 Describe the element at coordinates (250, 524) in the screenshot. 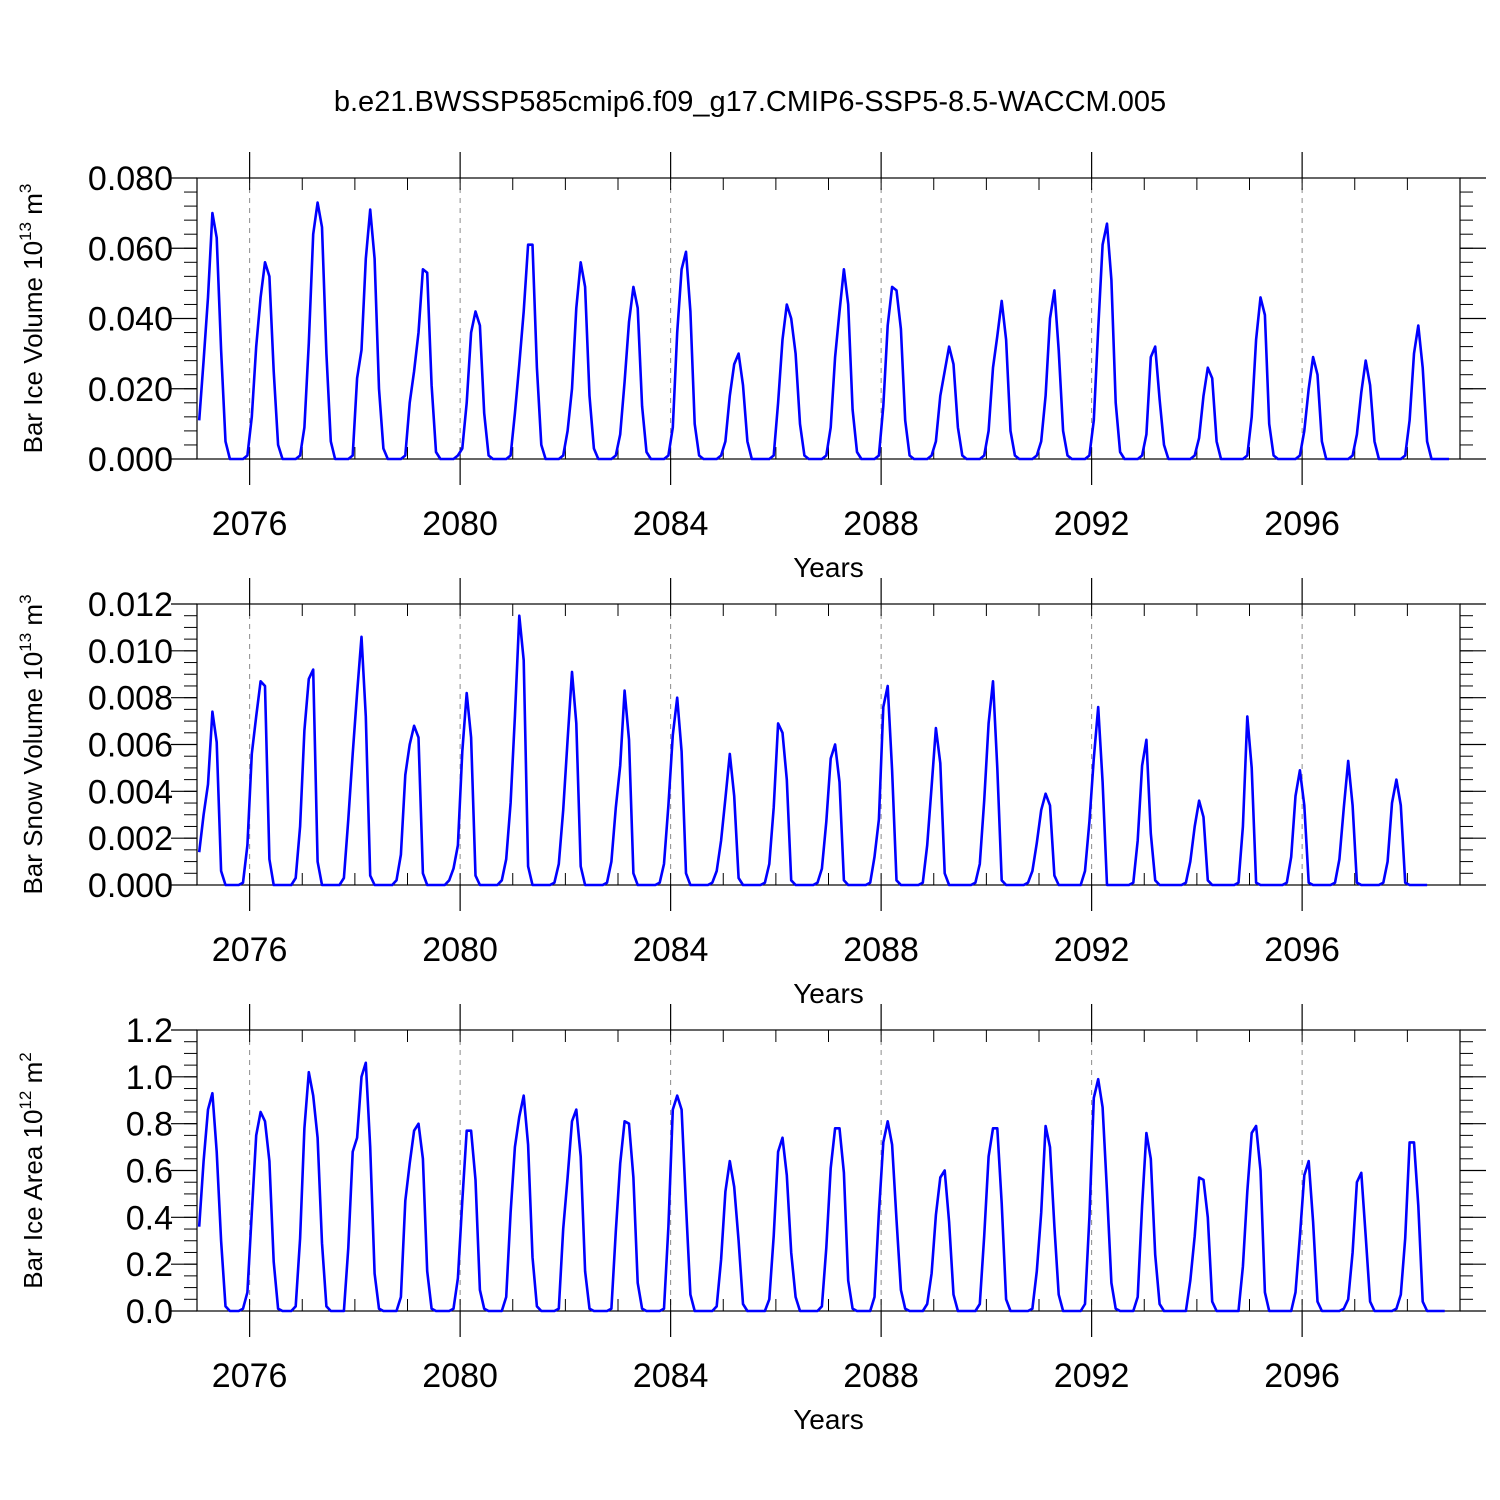

I see `ice-volume-x-tick-label: 2076` at that location.